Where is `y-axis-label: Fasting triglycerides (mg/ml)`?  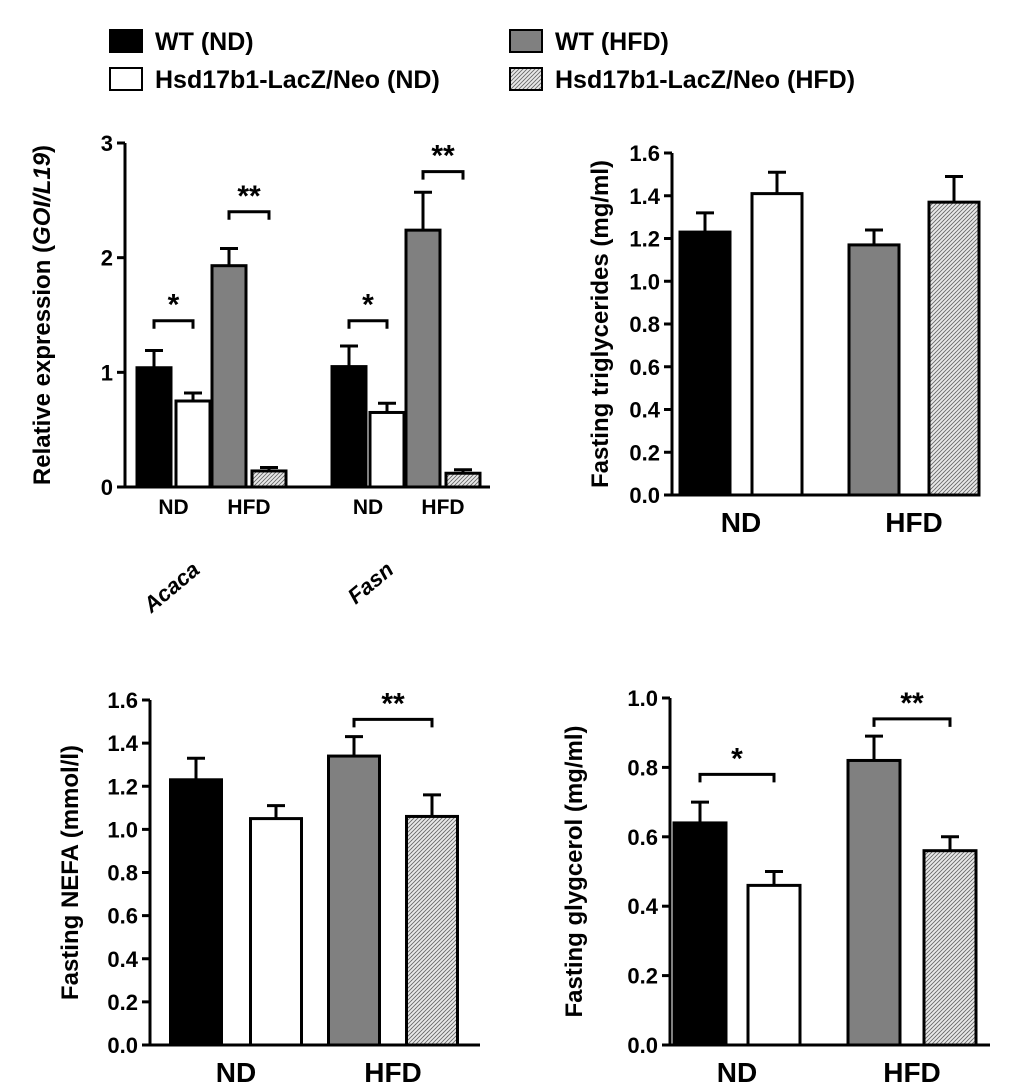
y-axis-label: Fasting triglycerides (mg/ml) is located at coordinates (600, 324).